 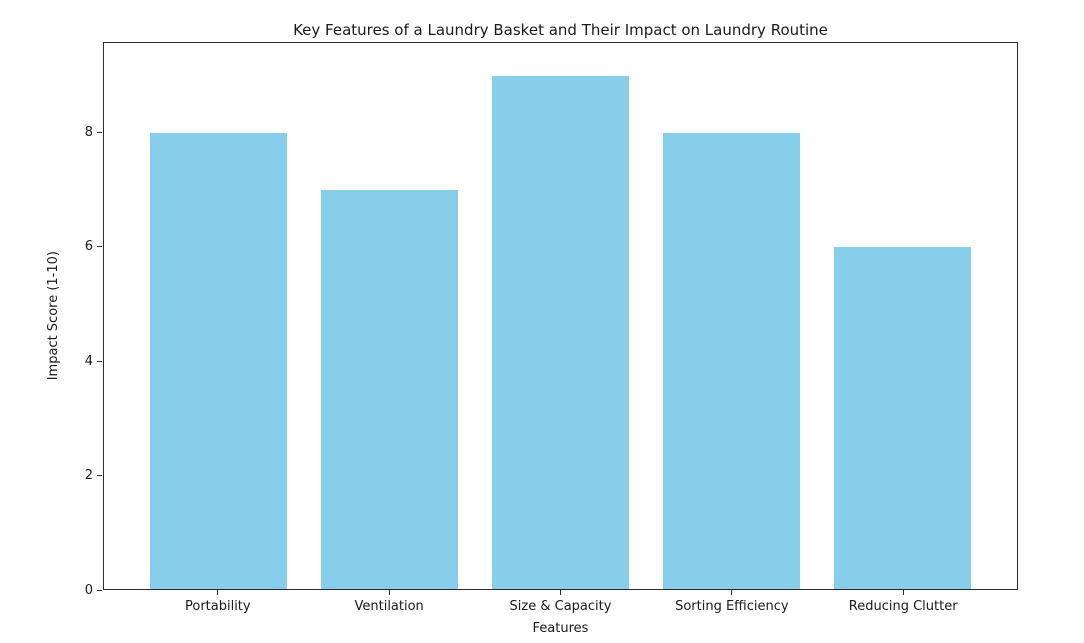 I want to click on x-tick-label: Reducing Clutter, so click(x=903, y=606).